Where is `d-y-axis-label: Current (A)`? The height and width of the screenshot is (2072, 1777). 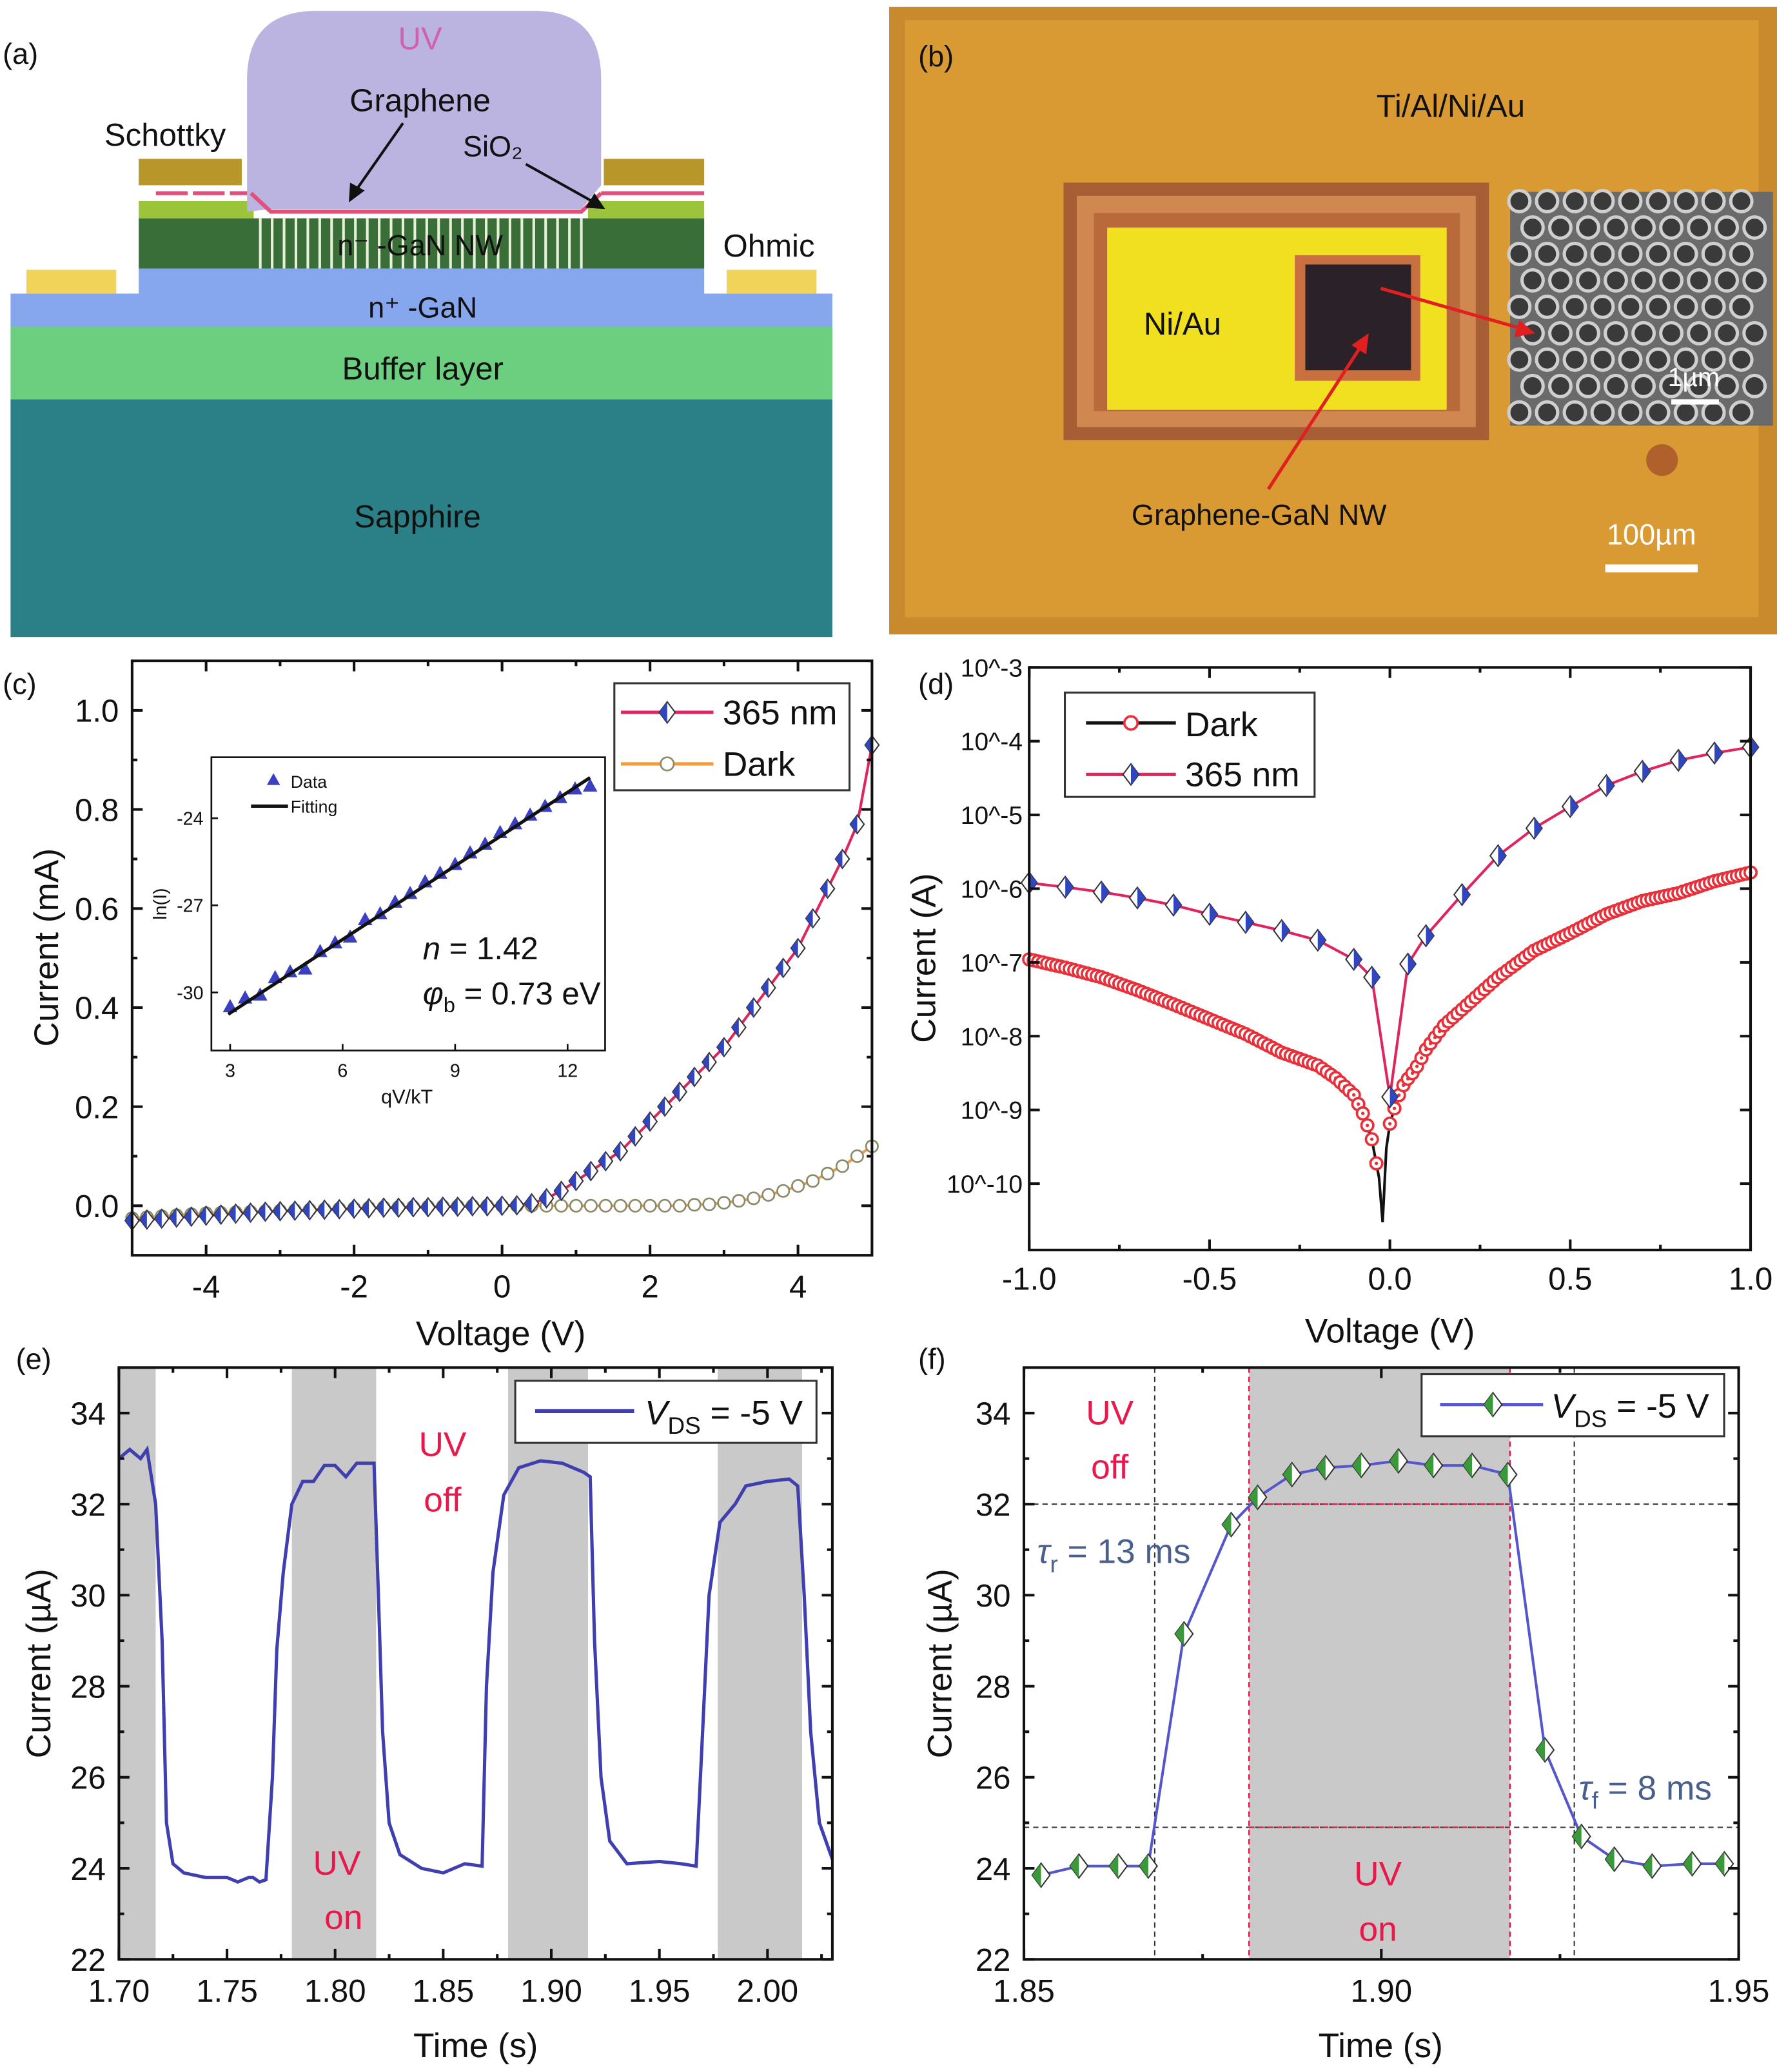 d-y-axis-label: Current (A) is located at coordinates (924, 957).